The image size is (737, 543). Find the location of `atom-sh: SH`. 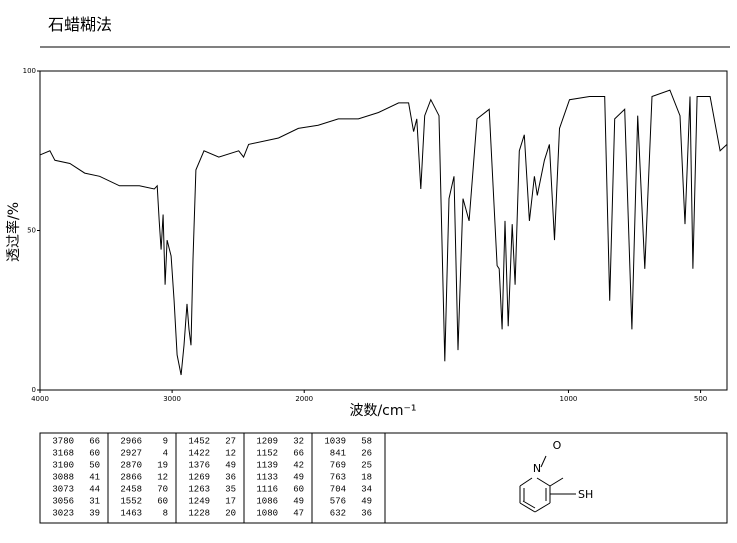

atom-sh: SH is located at coordinates (585, 494).